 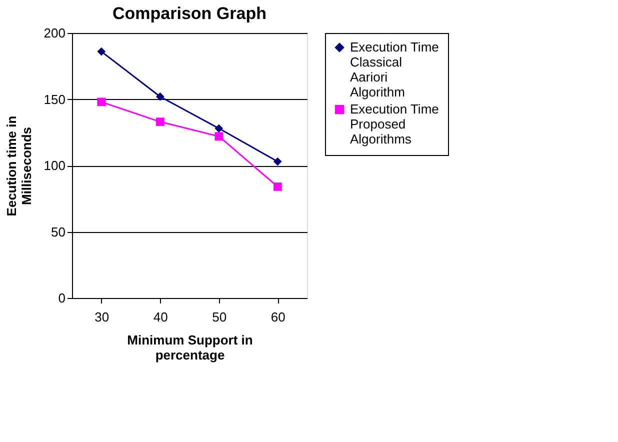 I want to click on y-tick-label: 150, so click(x=55, y=99).